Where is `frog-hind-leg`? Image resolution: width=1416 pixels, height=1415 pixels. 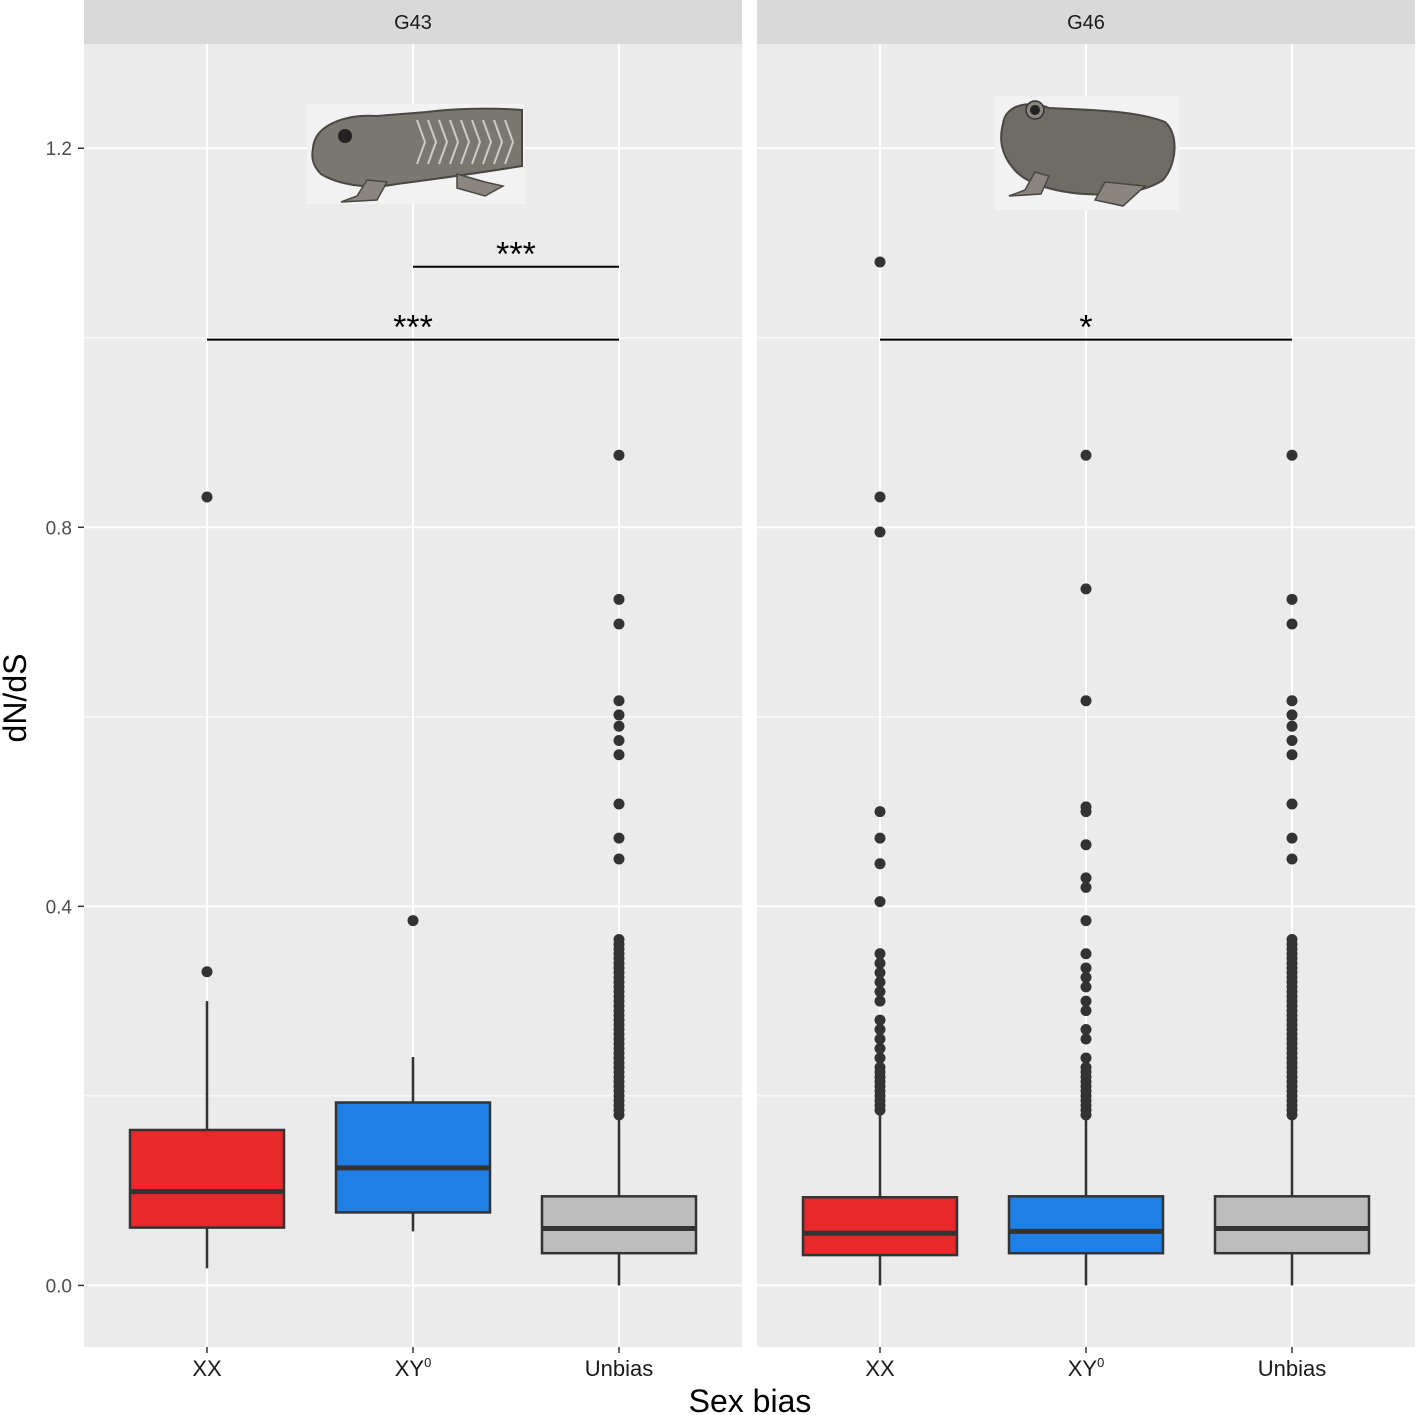 frog-hind-leg is located at coordinates (1120, 194).